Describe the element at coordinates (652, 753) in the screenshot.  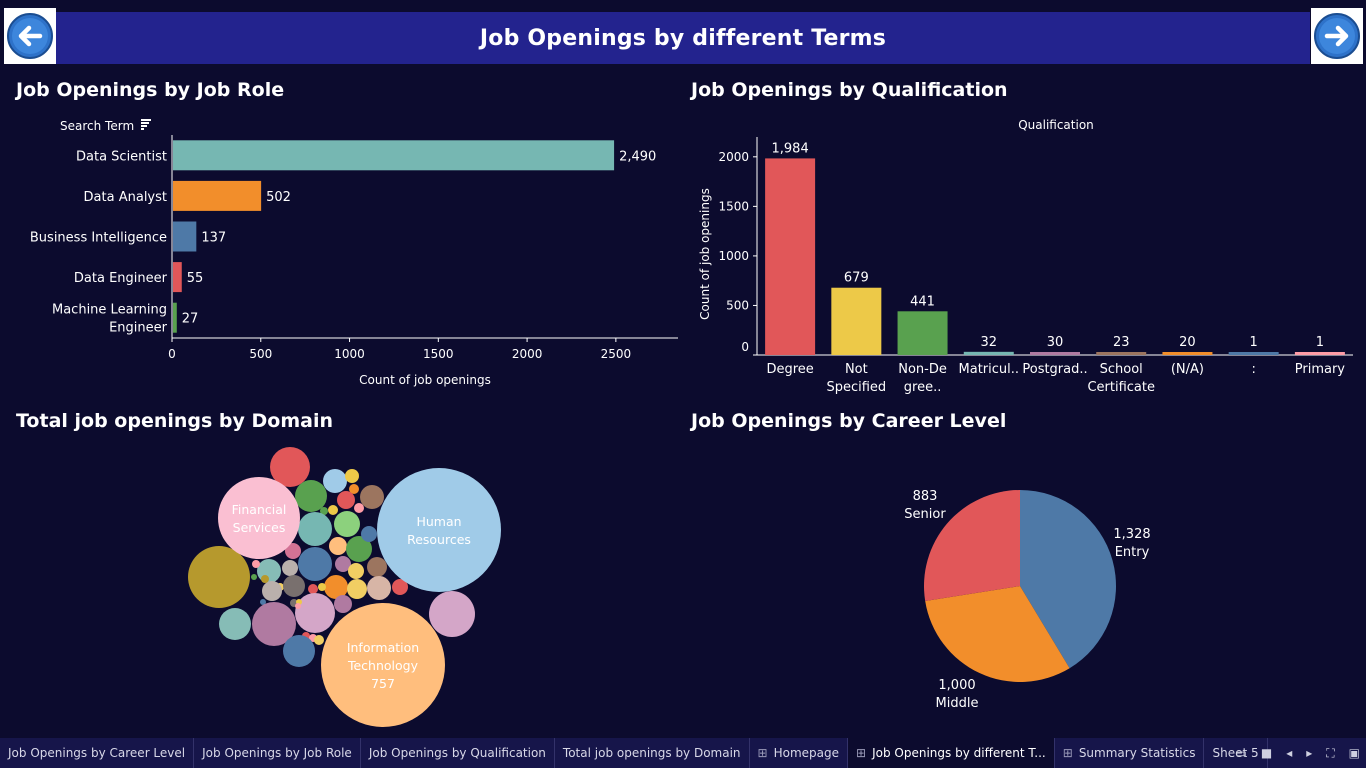
I see `sheet-tab: Total job openings by Domain` at that location.